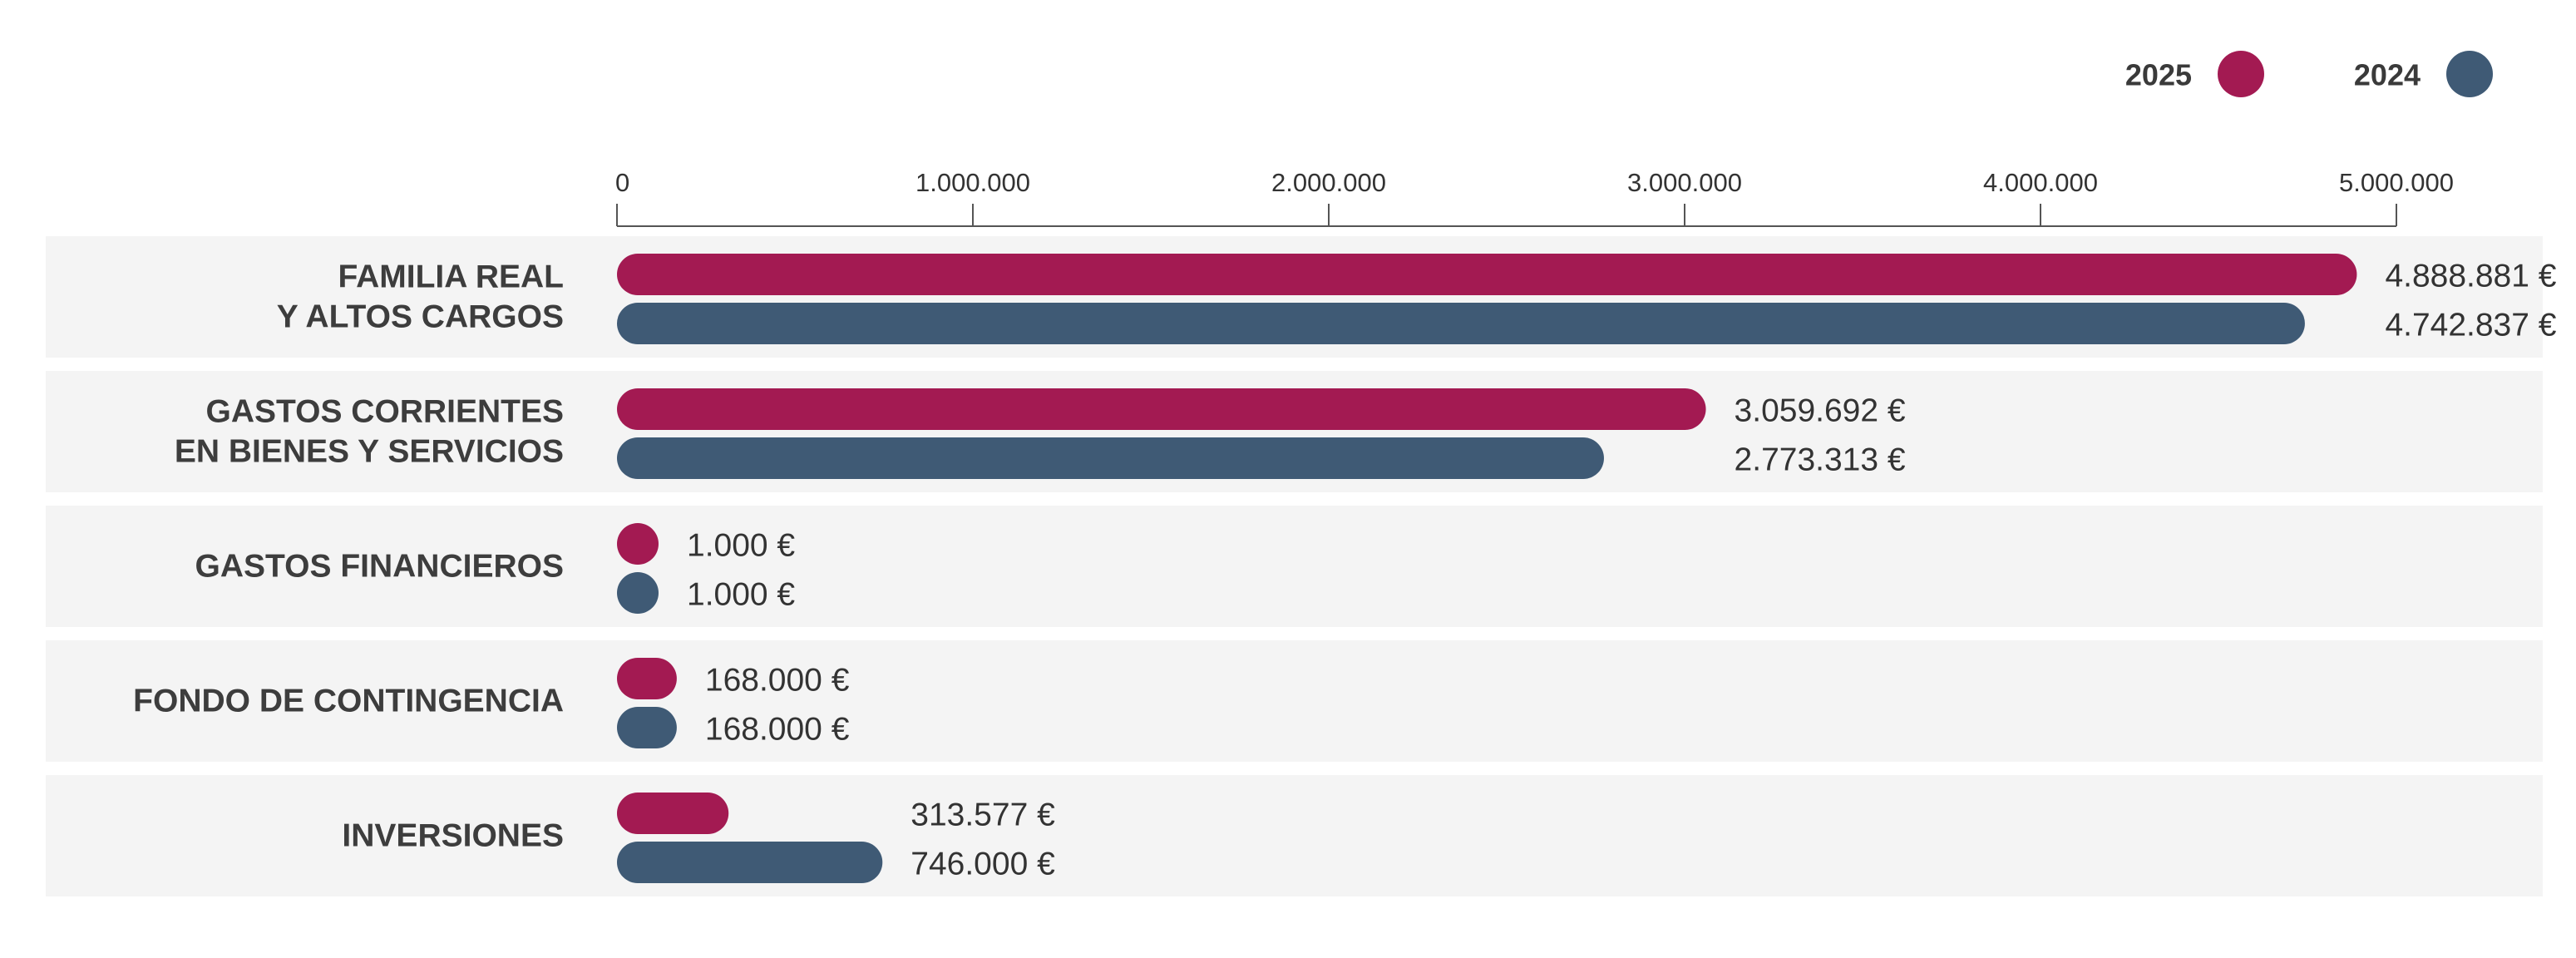 This screenshot has width=2576, height=958. I want to click on value-label-2024: 168.000 €, so click(777, 730).